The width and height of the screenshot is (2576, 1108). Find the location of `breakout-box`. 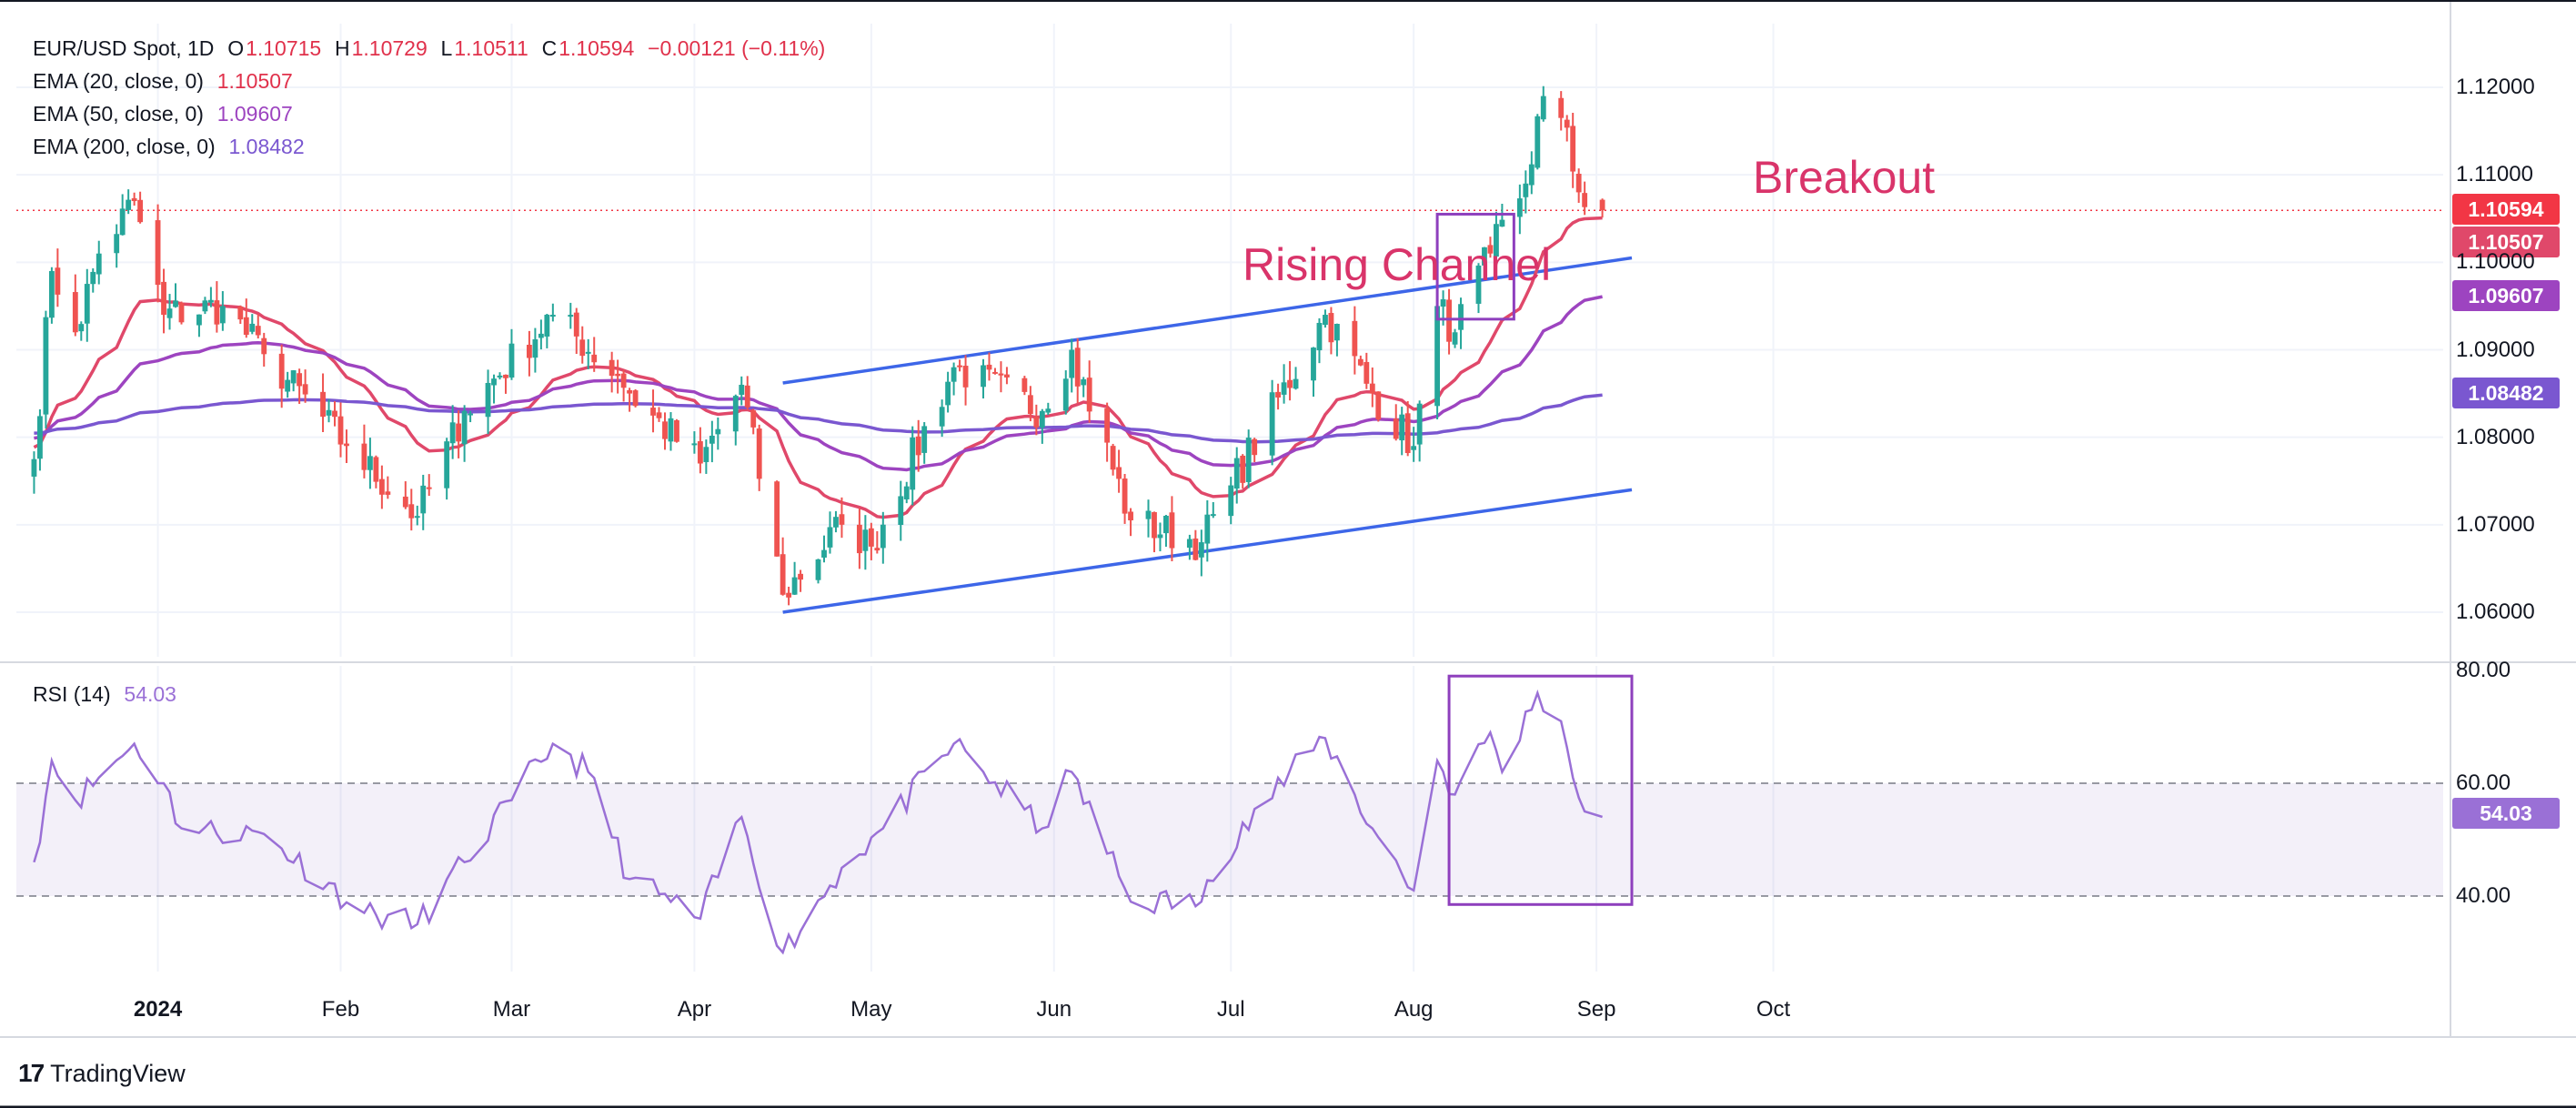

breakout-box is located at coordinates (1475, 266).